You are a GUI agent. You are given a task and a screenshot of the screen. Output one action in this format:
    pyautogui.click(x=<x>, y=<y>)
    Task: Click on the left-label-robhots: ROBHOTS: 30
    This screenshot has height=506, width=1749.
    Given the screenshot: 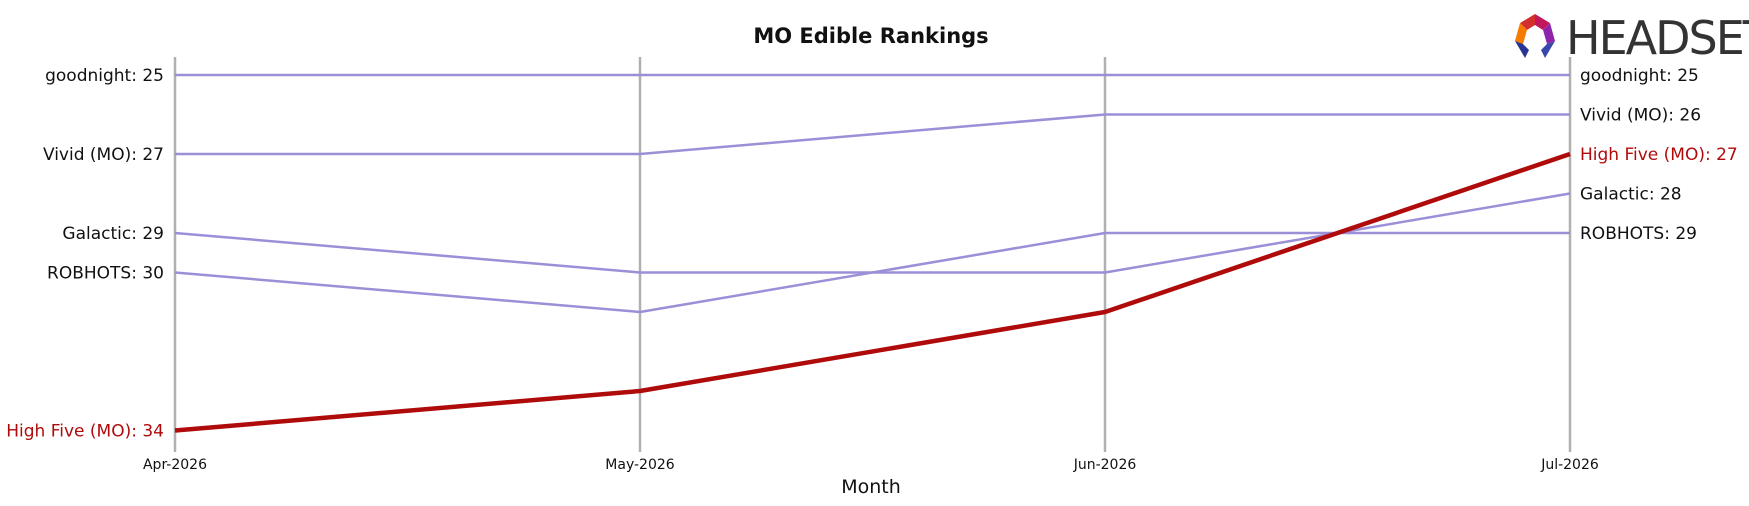 What is the action you would take?
    pyautogui.click(x=105, y=274)
    